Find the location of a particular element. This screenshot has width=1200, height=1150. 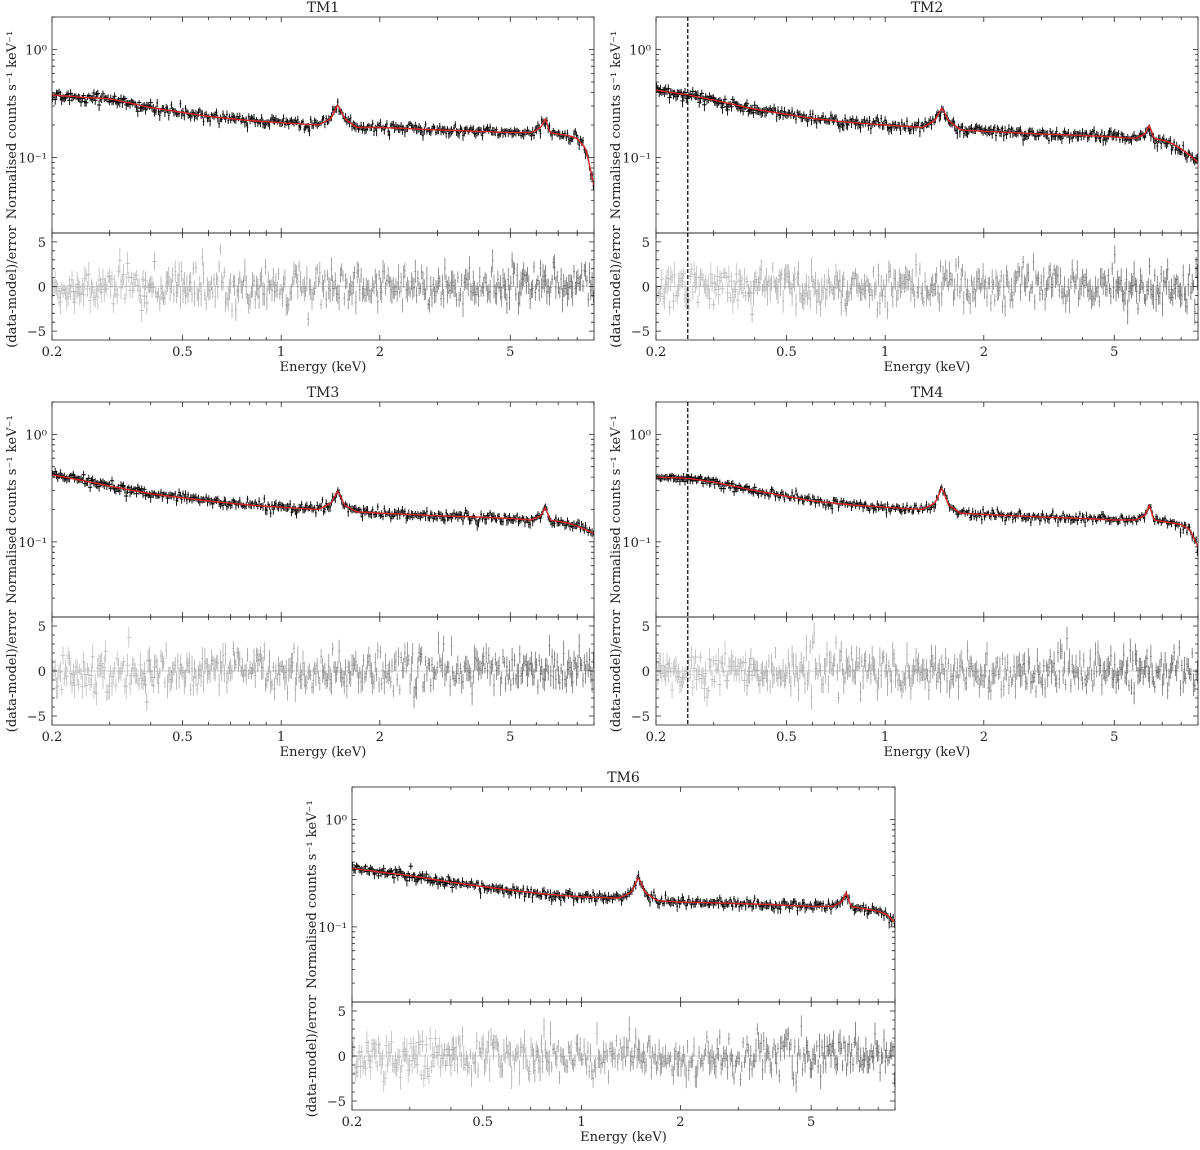

panel-title: TM3 is located at coordinates (323, 393).